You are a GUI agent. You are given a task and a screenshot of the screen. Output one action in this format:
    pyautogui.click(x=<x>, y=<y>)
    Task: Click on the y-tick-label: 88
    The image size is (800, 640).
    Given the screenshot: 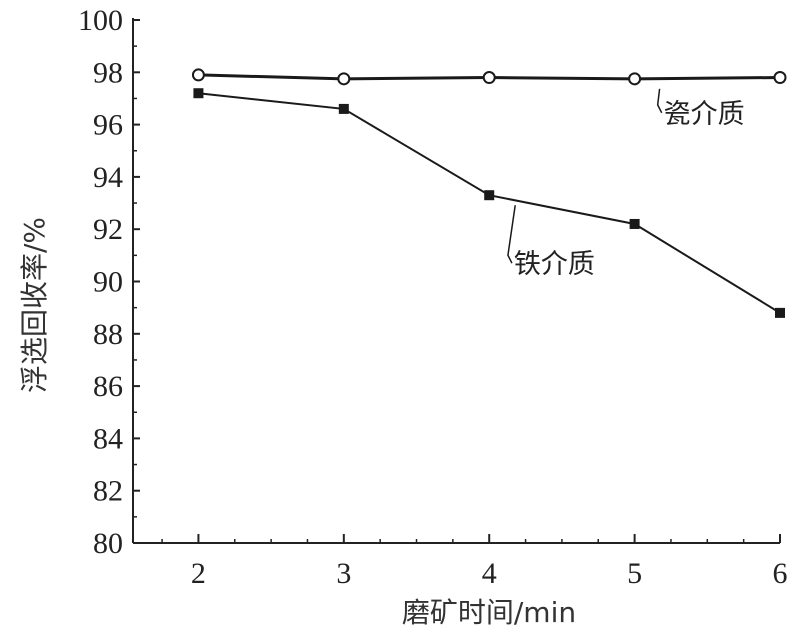 What is the action you would take?
    pyautogui.click(x=108, y=334)
    